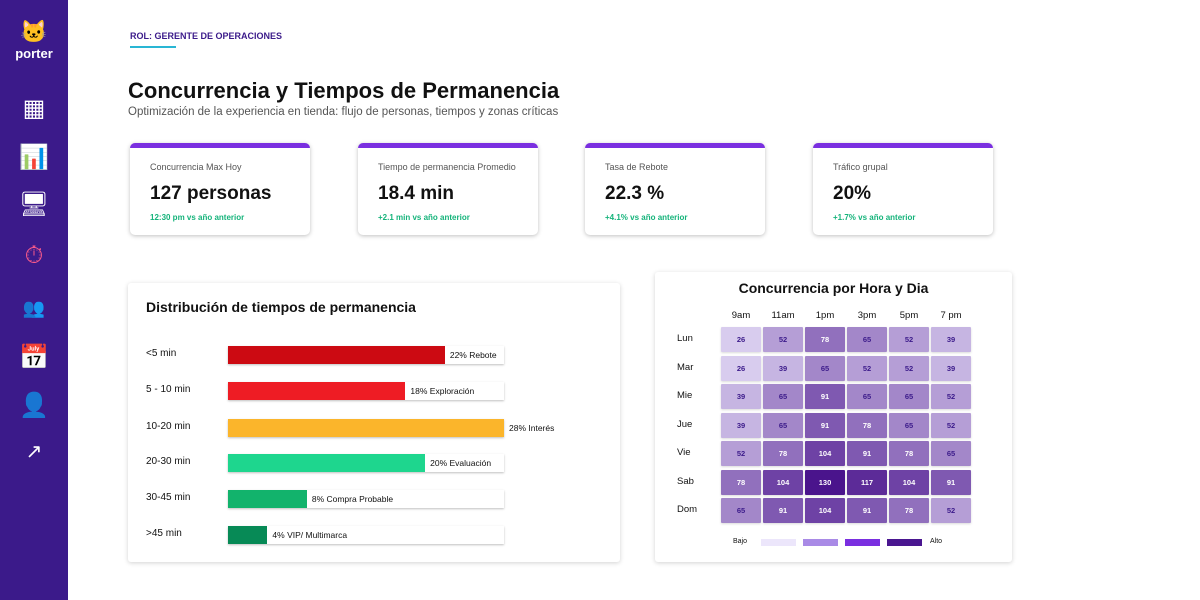 The image size is (1200, 600). What do you see at coordinates (687, 509) in the screenshot?
I see `heatmap-row-label: Dom` at bounding box center [687, 509].